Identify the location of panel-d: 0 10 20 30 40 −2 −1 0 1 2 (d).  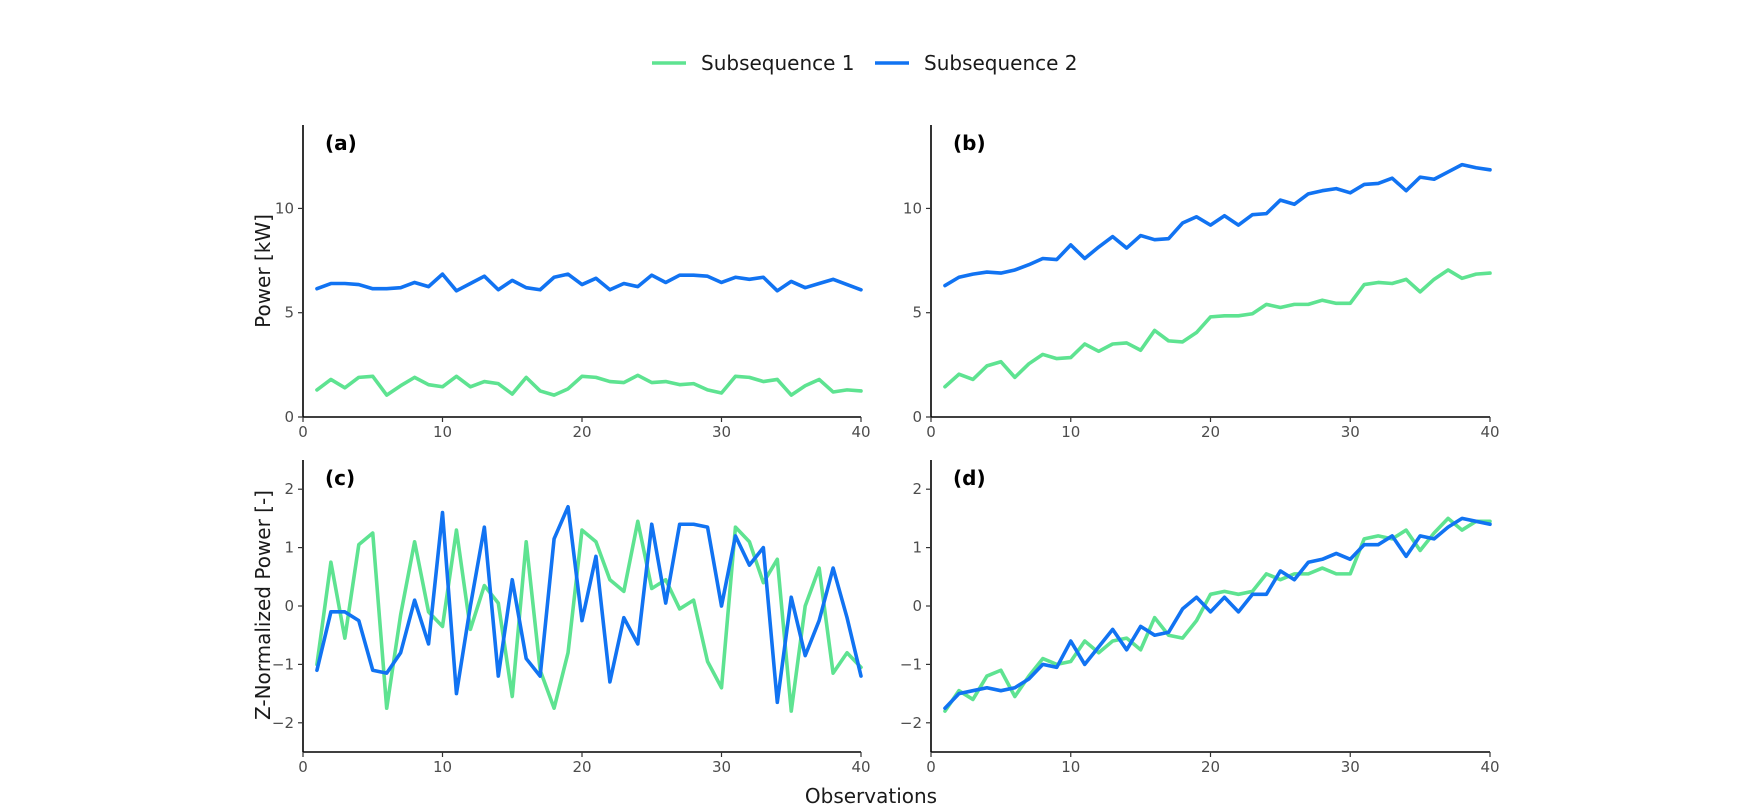
(1200, 618).